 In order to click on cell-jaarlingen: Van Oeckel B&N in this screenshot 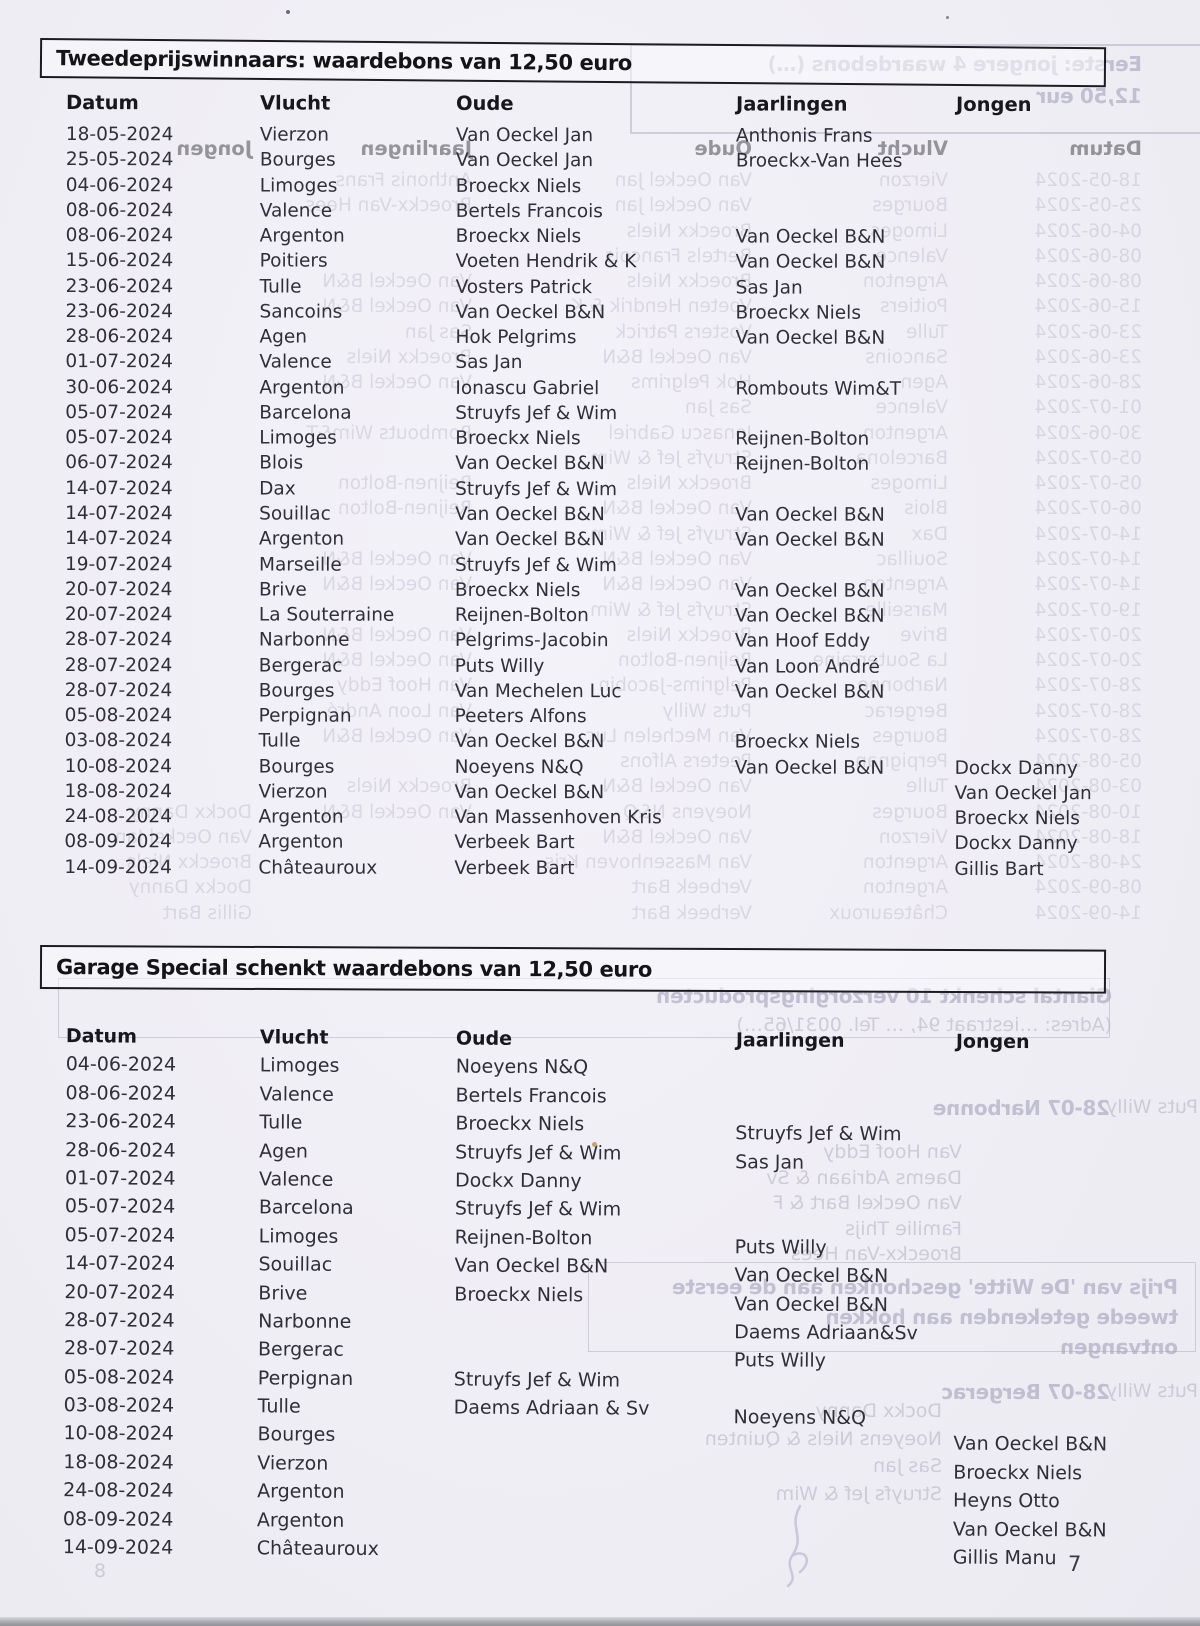, I will do `click(810, 540)`.